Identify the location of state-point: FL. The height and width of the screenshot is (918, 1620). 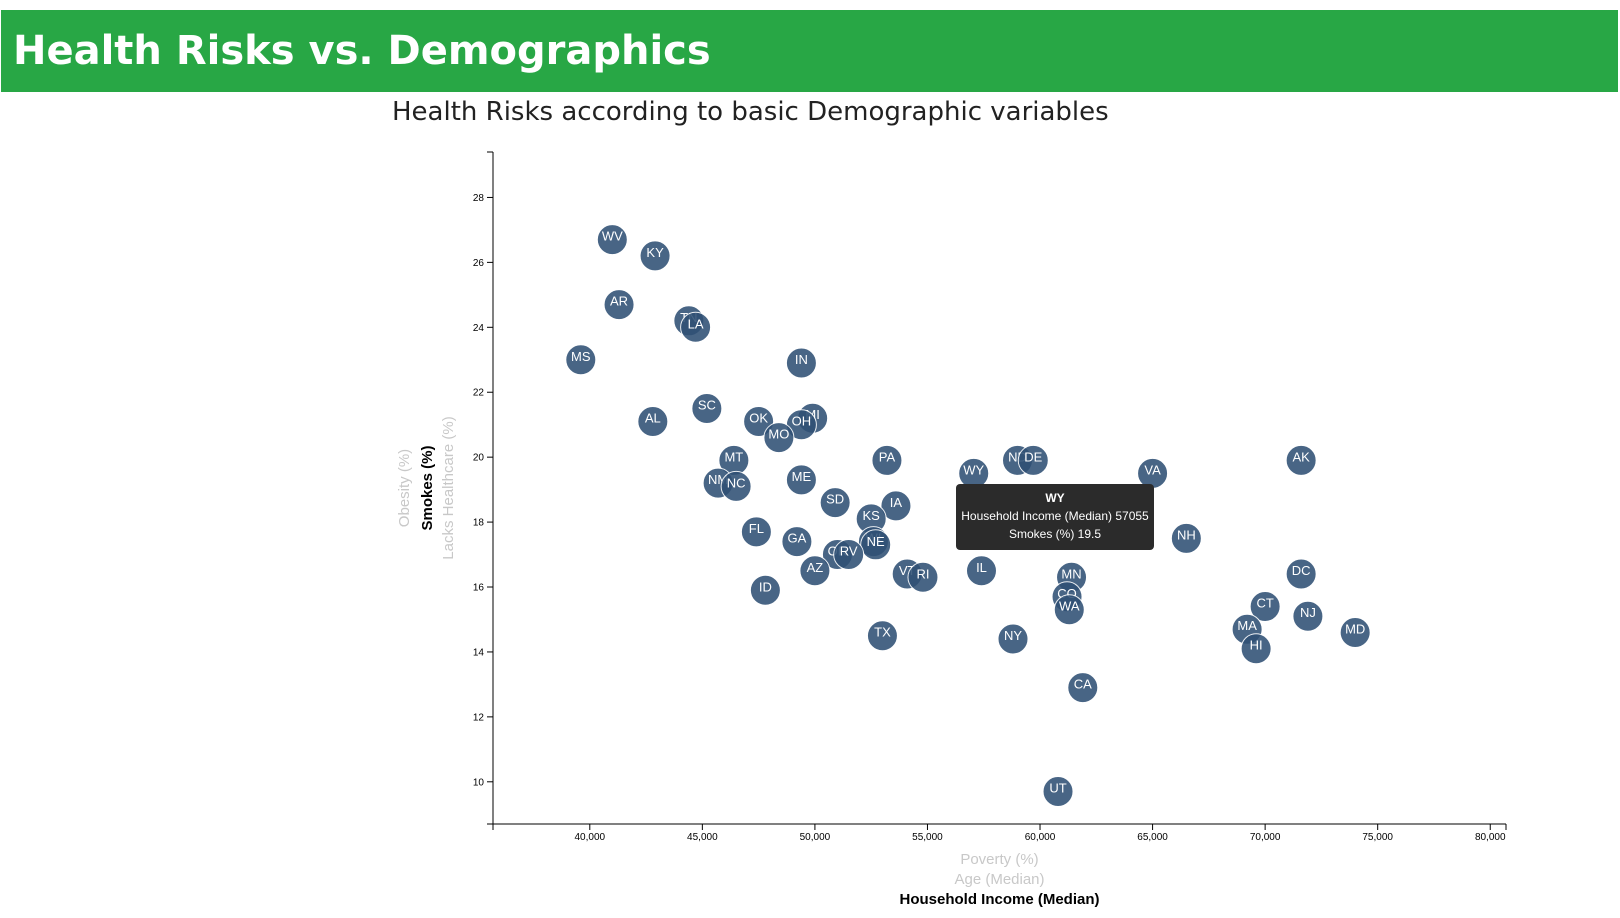
(756, 532).